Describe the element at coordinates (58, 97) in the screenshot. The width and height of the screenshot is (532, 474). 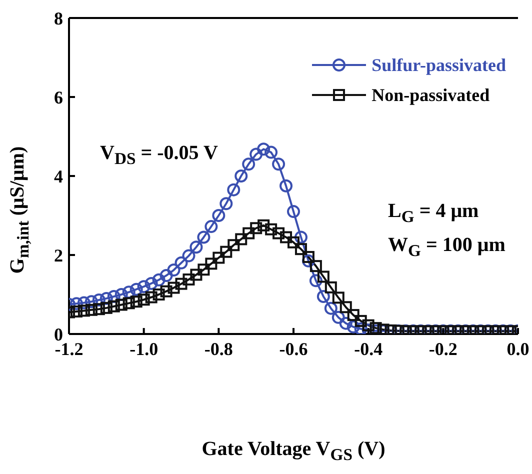
I see `y-tick-label: 6` at that location.